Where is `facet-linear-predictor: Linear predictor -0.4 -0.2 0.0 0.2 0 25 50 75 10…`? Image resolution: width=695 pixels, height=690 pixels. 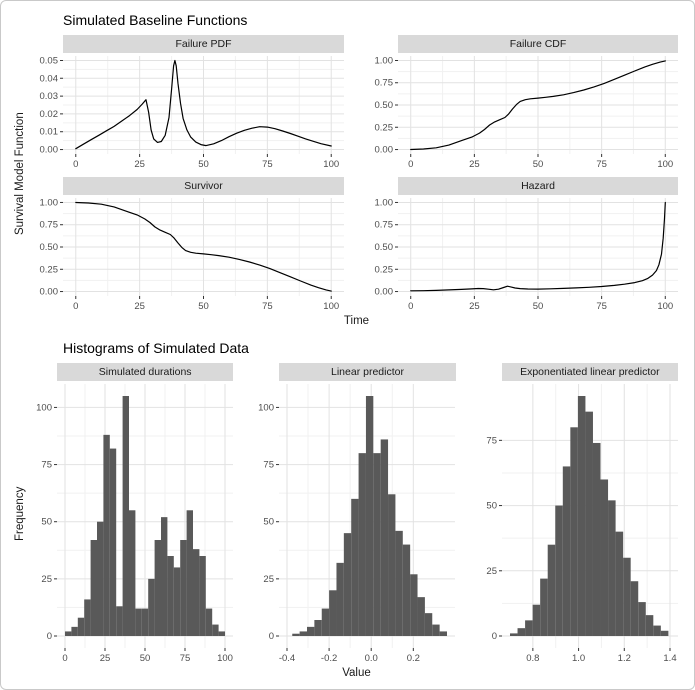
facet-linear-predictor: Linear predictor -0.4 -0.2 0.0 0.2 0 25 50 75 10… is located at coordinates (356, 514).